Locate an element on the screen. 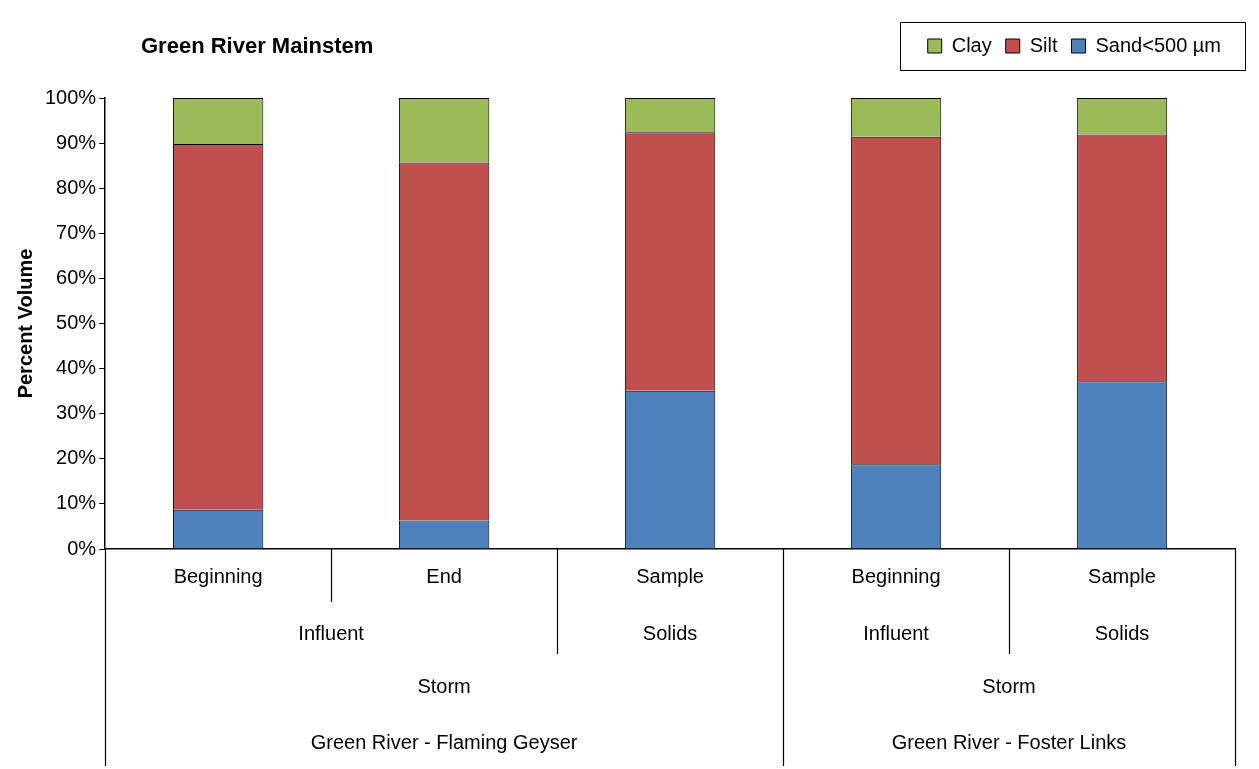 Image resolution: width=1259 pixels, height=769 pixels. y-tick-label: 0% is located at coordinates (82, 547).